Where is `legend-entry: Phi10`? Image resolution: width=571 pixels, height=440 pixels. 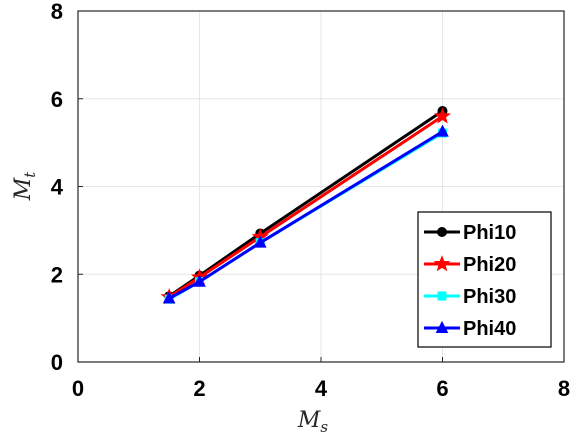 legend-entry: Phi10 is located at coordinates (470, 233).